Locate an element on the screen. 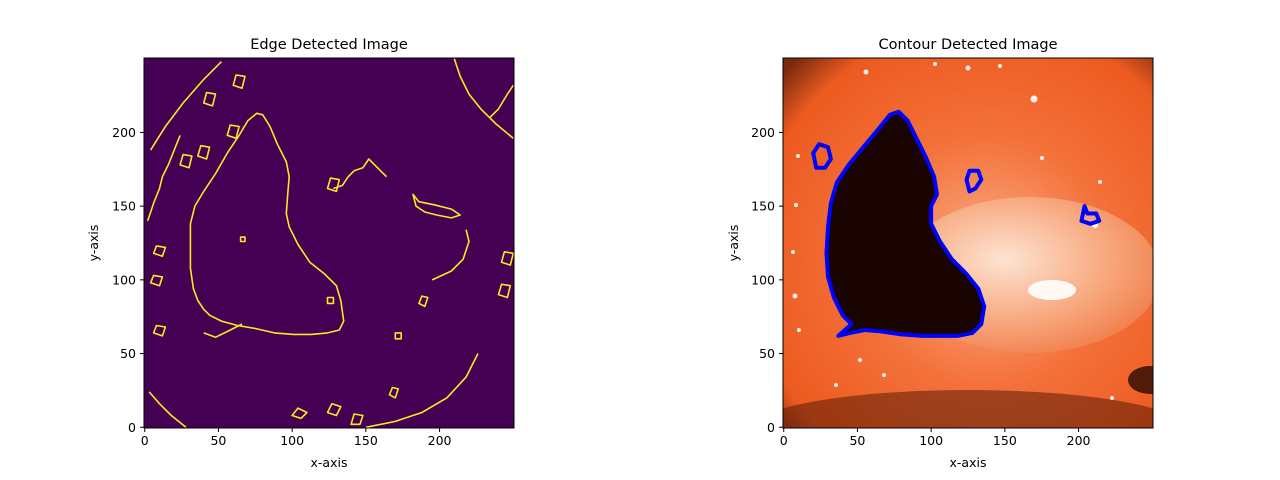  contour-right-spot-contour is located at coordinates (1090, 215).